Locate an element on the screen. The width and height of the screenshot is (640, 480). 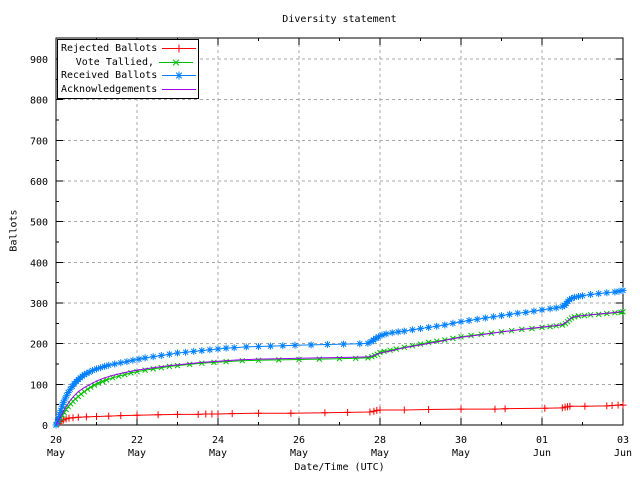
y-tick-label: 200 is located at coordinates (39, 345).